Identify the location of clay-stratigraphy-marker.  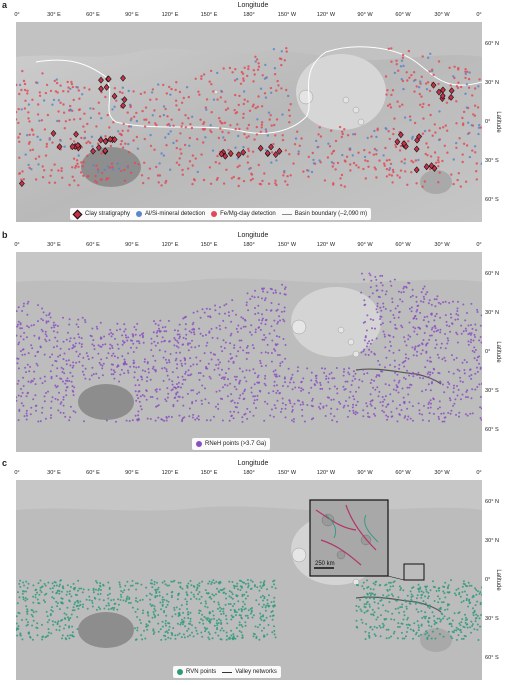
(114, 96).